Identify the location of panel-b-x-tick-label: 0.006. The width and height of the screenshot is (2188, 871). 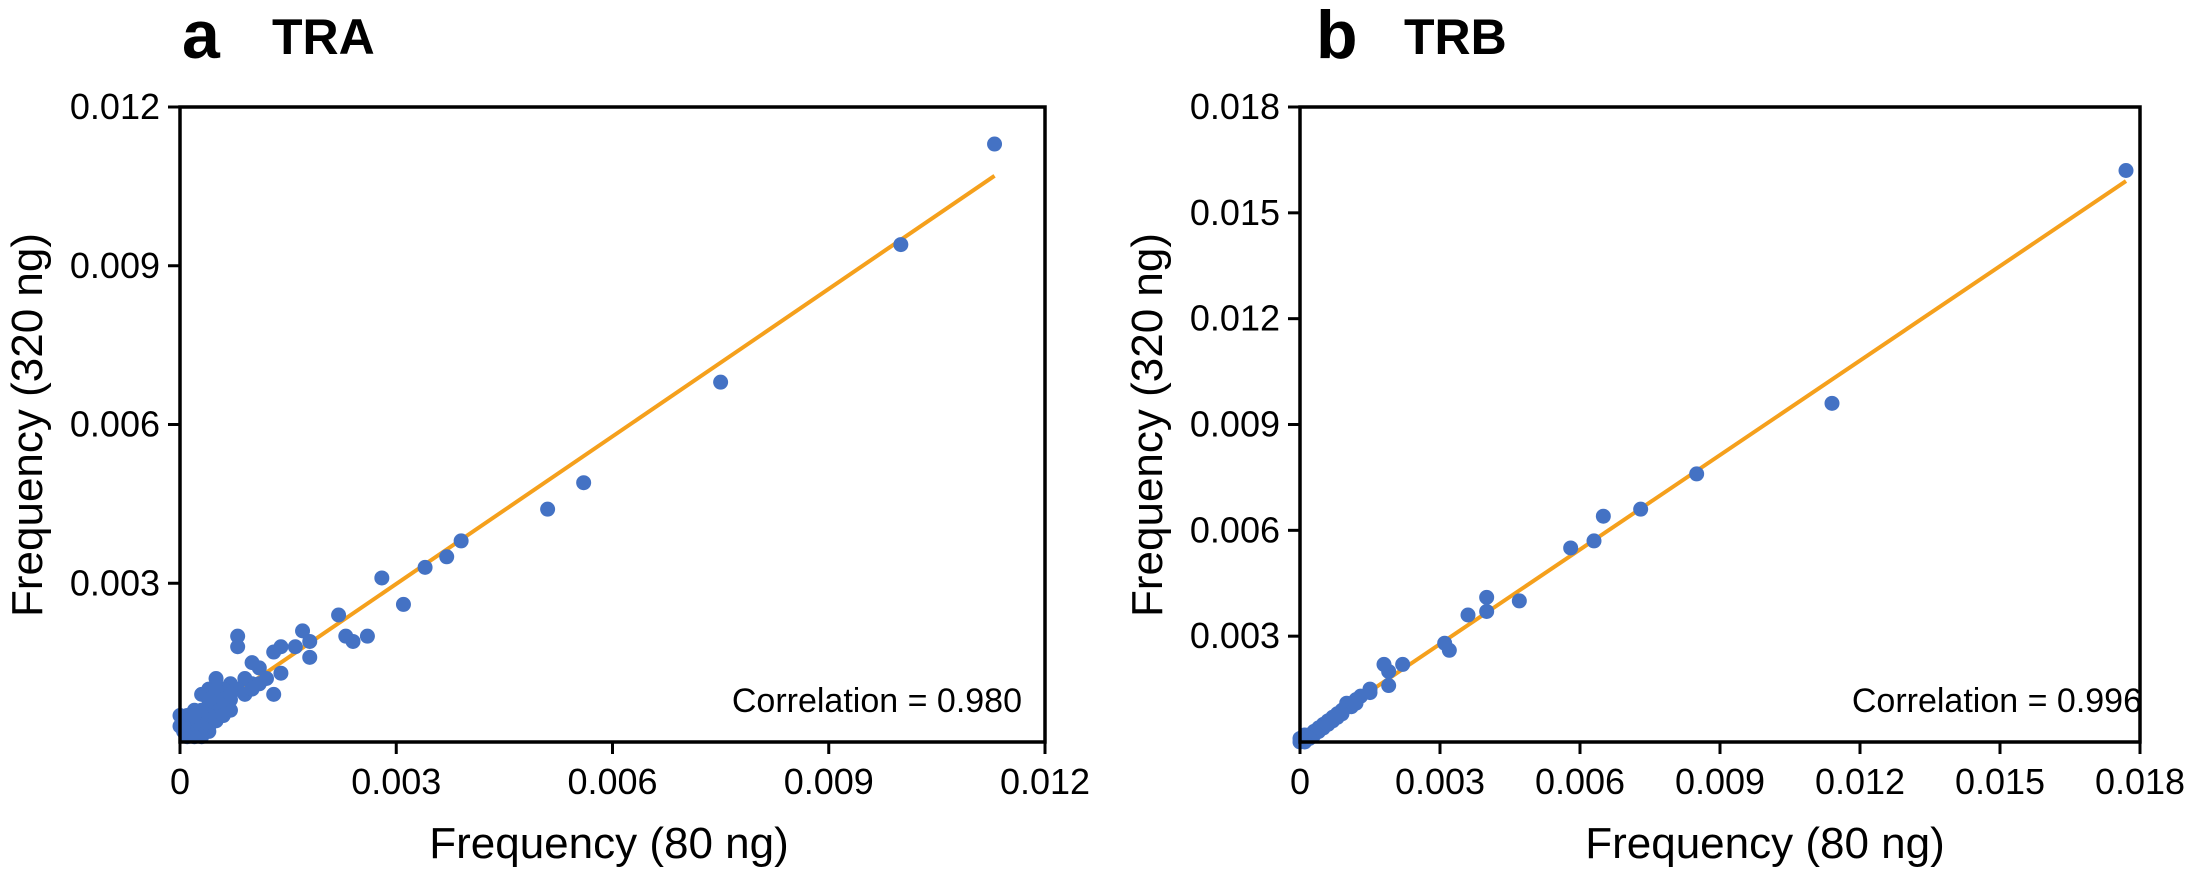
(1580, 781).